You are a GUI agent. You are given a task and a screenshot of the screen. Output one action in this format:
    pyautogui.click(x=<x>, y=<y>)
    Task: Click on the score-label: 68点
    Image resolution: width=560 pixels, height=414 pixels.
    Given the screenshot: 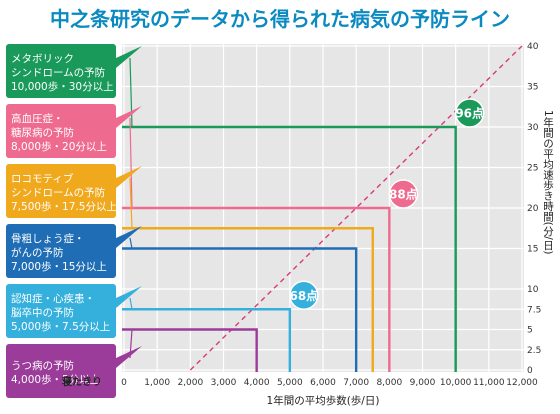 What is the action you would take?
    pyautogui.click(x=303, y=295)
    